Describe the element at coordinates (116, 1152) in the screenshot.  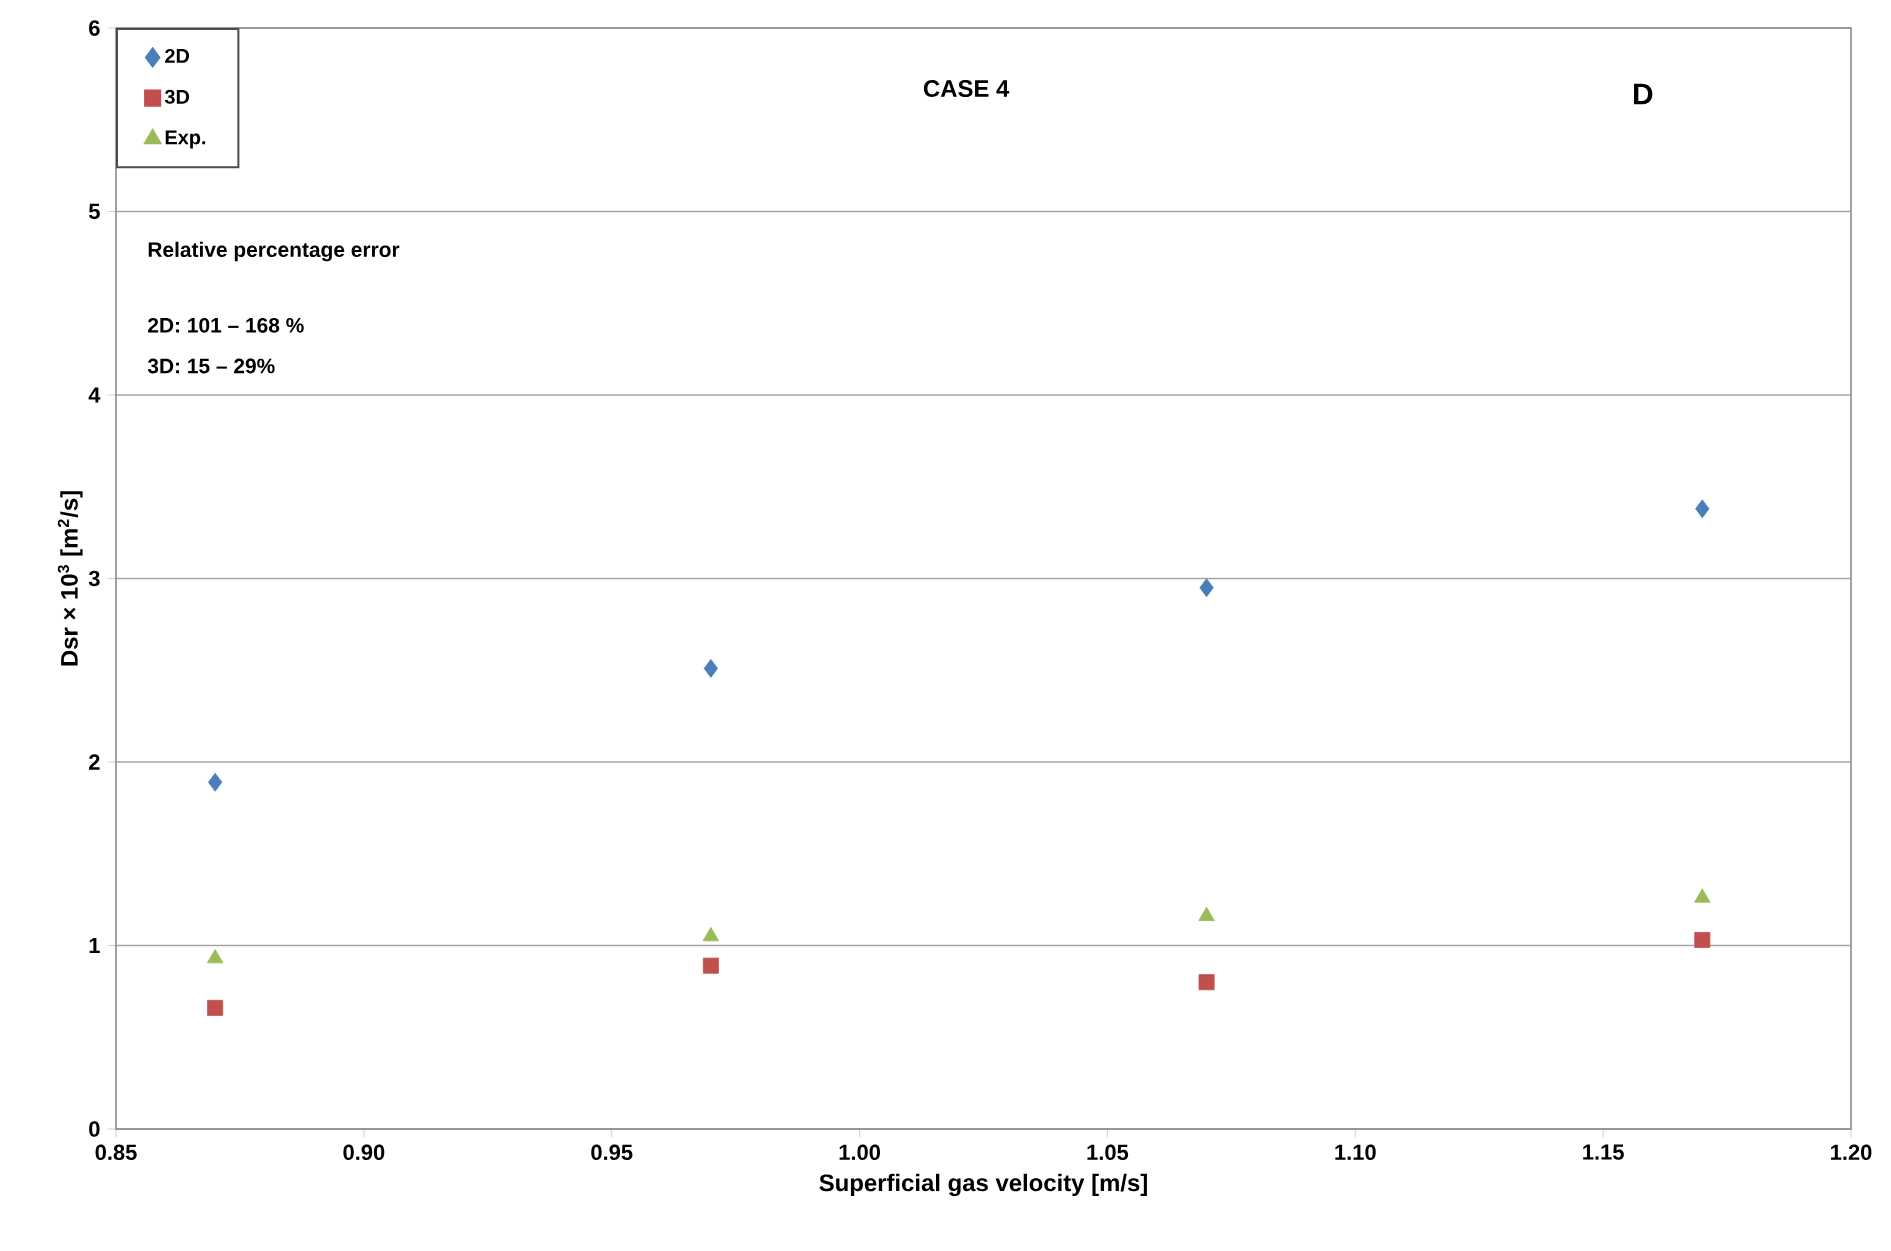
I see `x-tick-label: 0.85` at that location.